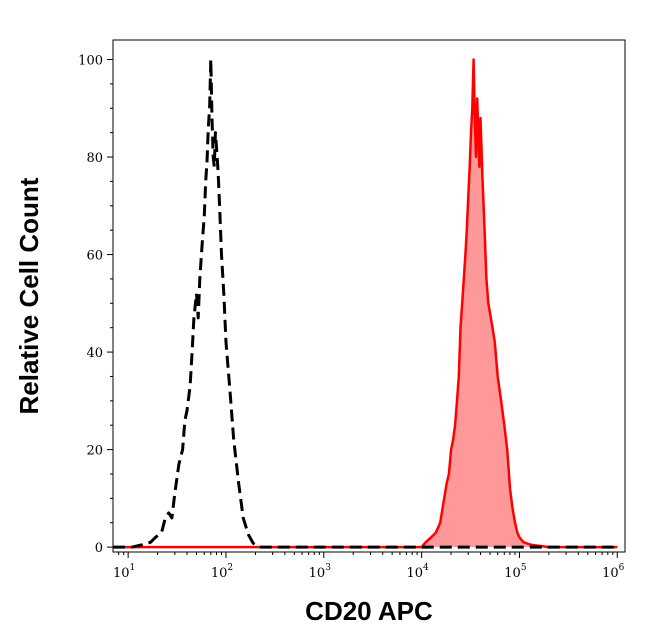 Image resolution: width=646 pixels, height=641 pixels. I want to click on x-tick-label: 10³, so click(320, 572).